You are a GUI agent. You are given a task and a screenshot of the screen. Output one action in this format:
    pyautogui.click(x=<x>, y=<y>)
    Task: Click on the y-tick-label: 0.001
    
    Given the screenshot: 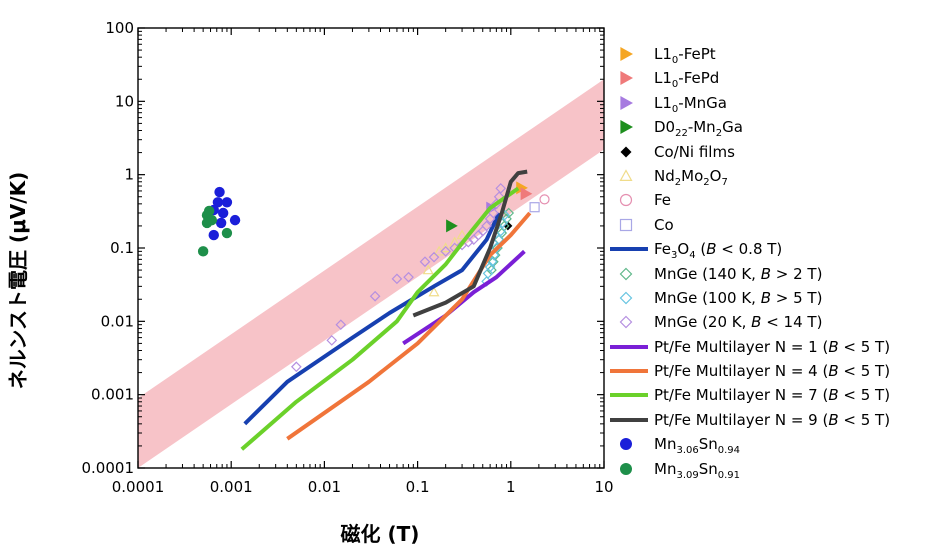 What is the action you would take?
    pyautogui.click(x=112, y=395)
    